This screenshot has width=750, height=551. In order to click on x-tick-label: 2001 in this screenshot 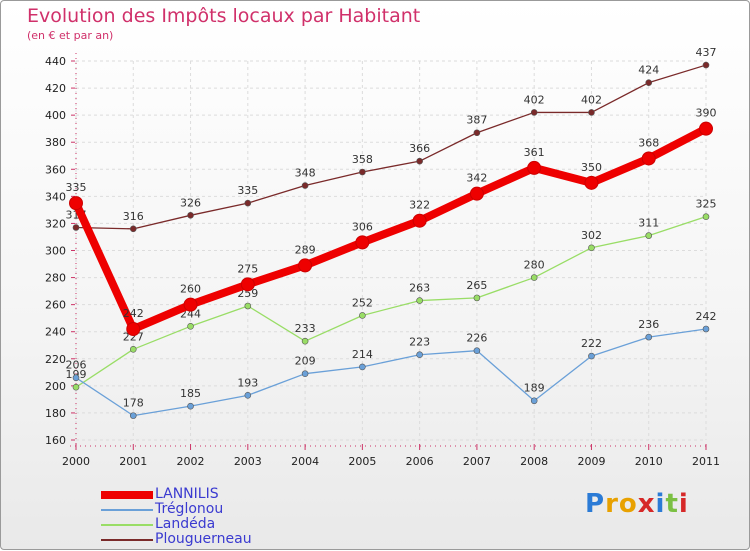, I will do `click(133, 461)`.